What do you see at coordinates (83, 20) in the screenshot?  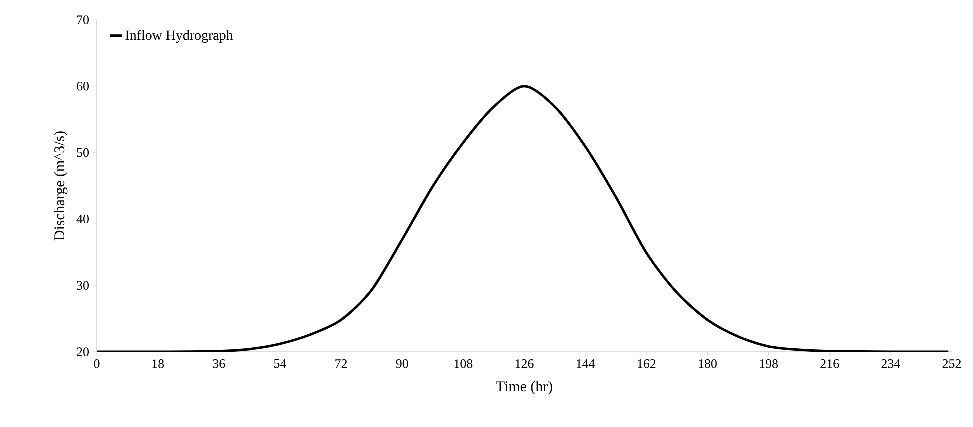 I see `y-tick-label: 70` at bounding box center [83, 20].